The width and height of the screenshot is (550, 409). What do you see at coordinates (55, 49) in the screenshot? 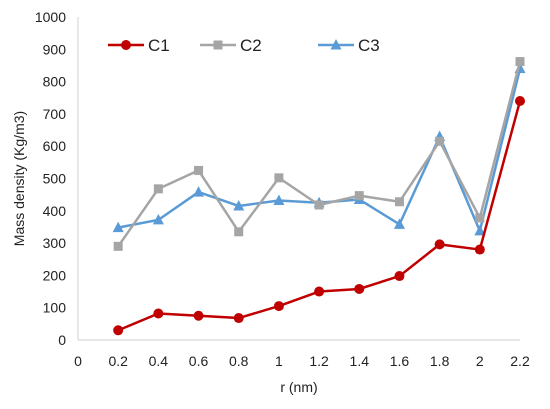
I see `y-tick-label: 900` at bounding box center [55, 49].